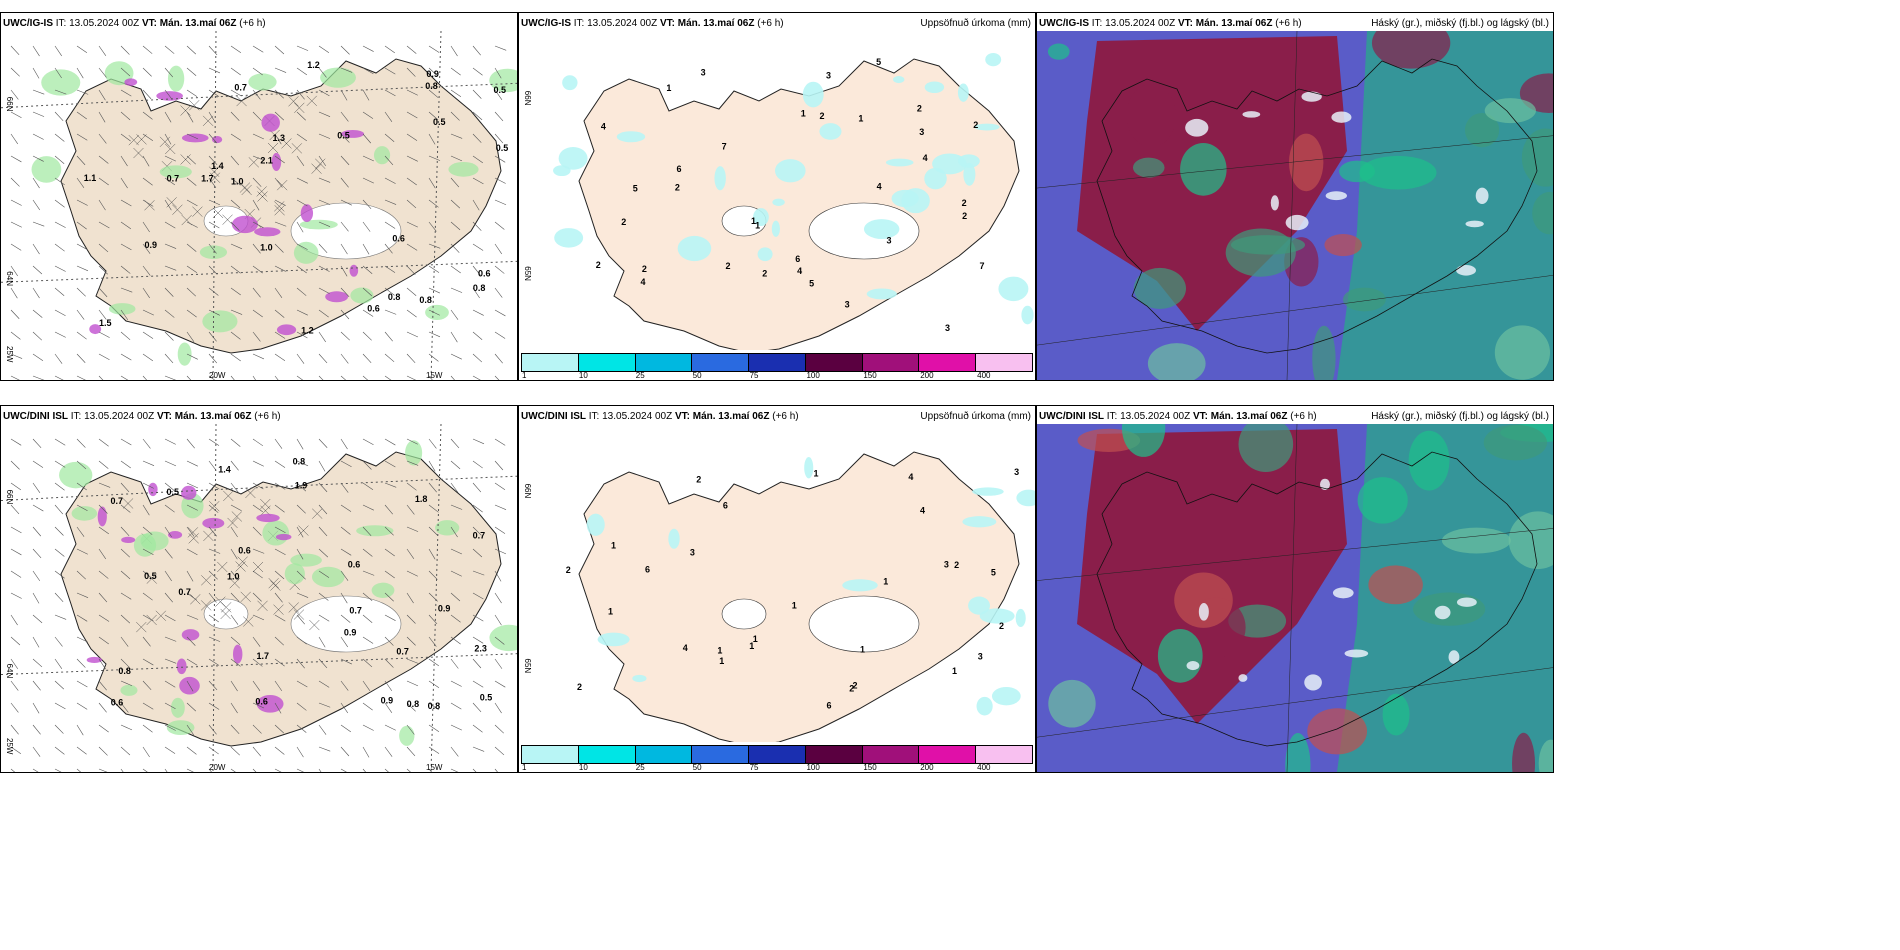  I want to click on precip-value-label: 4, so click(922, 510).